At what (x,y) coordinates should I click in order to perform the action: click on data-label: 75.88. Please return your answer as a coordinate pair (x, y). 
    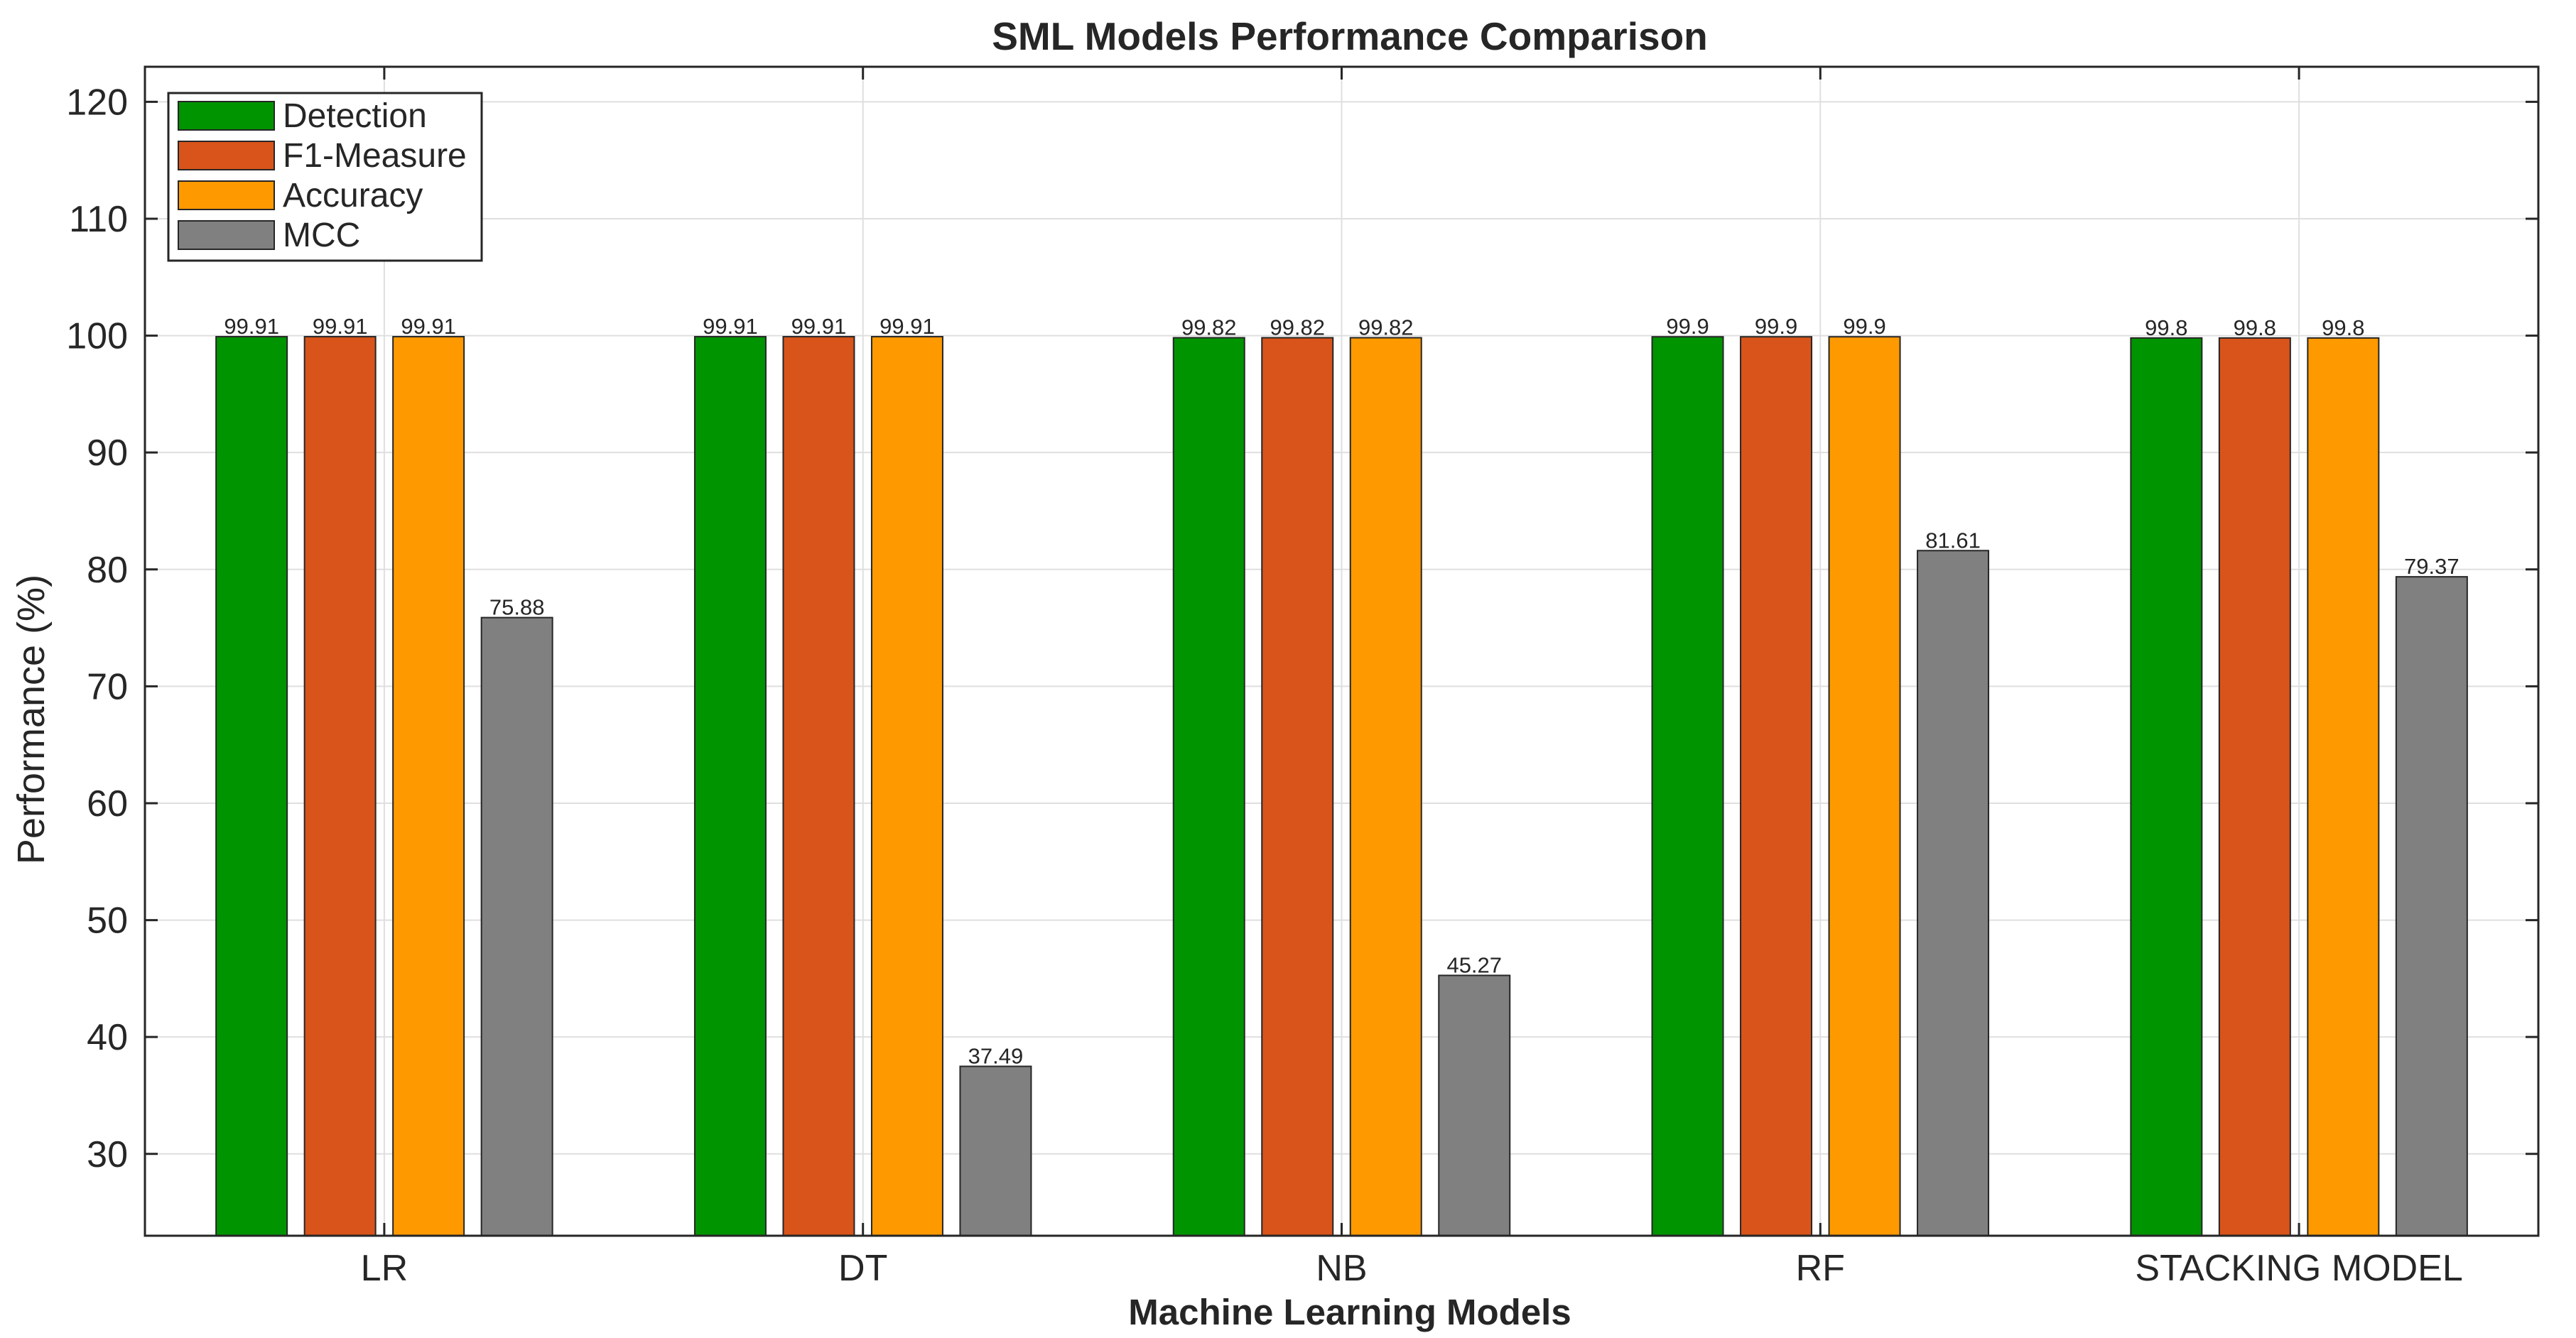
    Looking at the image, I should click on (517, 607).